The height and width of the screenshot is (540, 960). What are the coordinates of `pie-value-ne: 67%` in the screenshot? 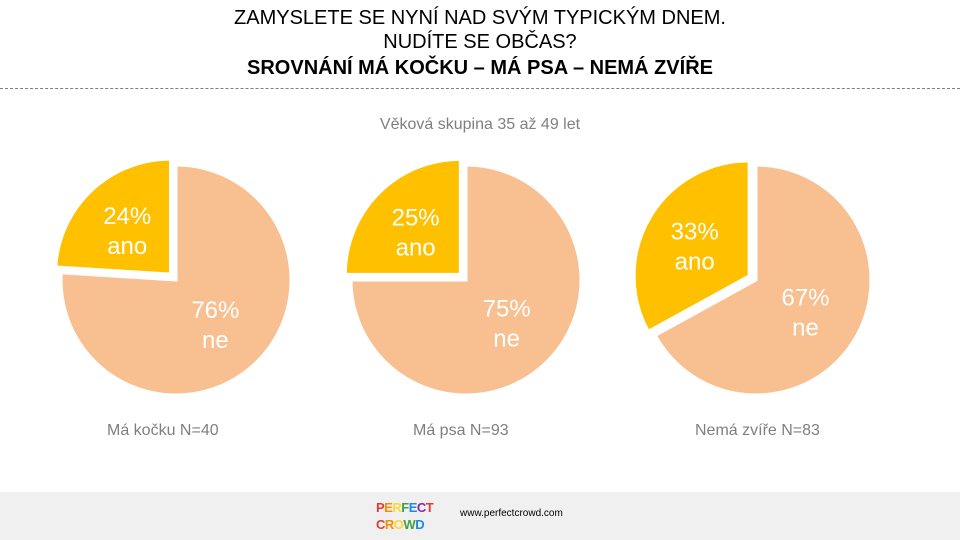 It's located at (805, 297).